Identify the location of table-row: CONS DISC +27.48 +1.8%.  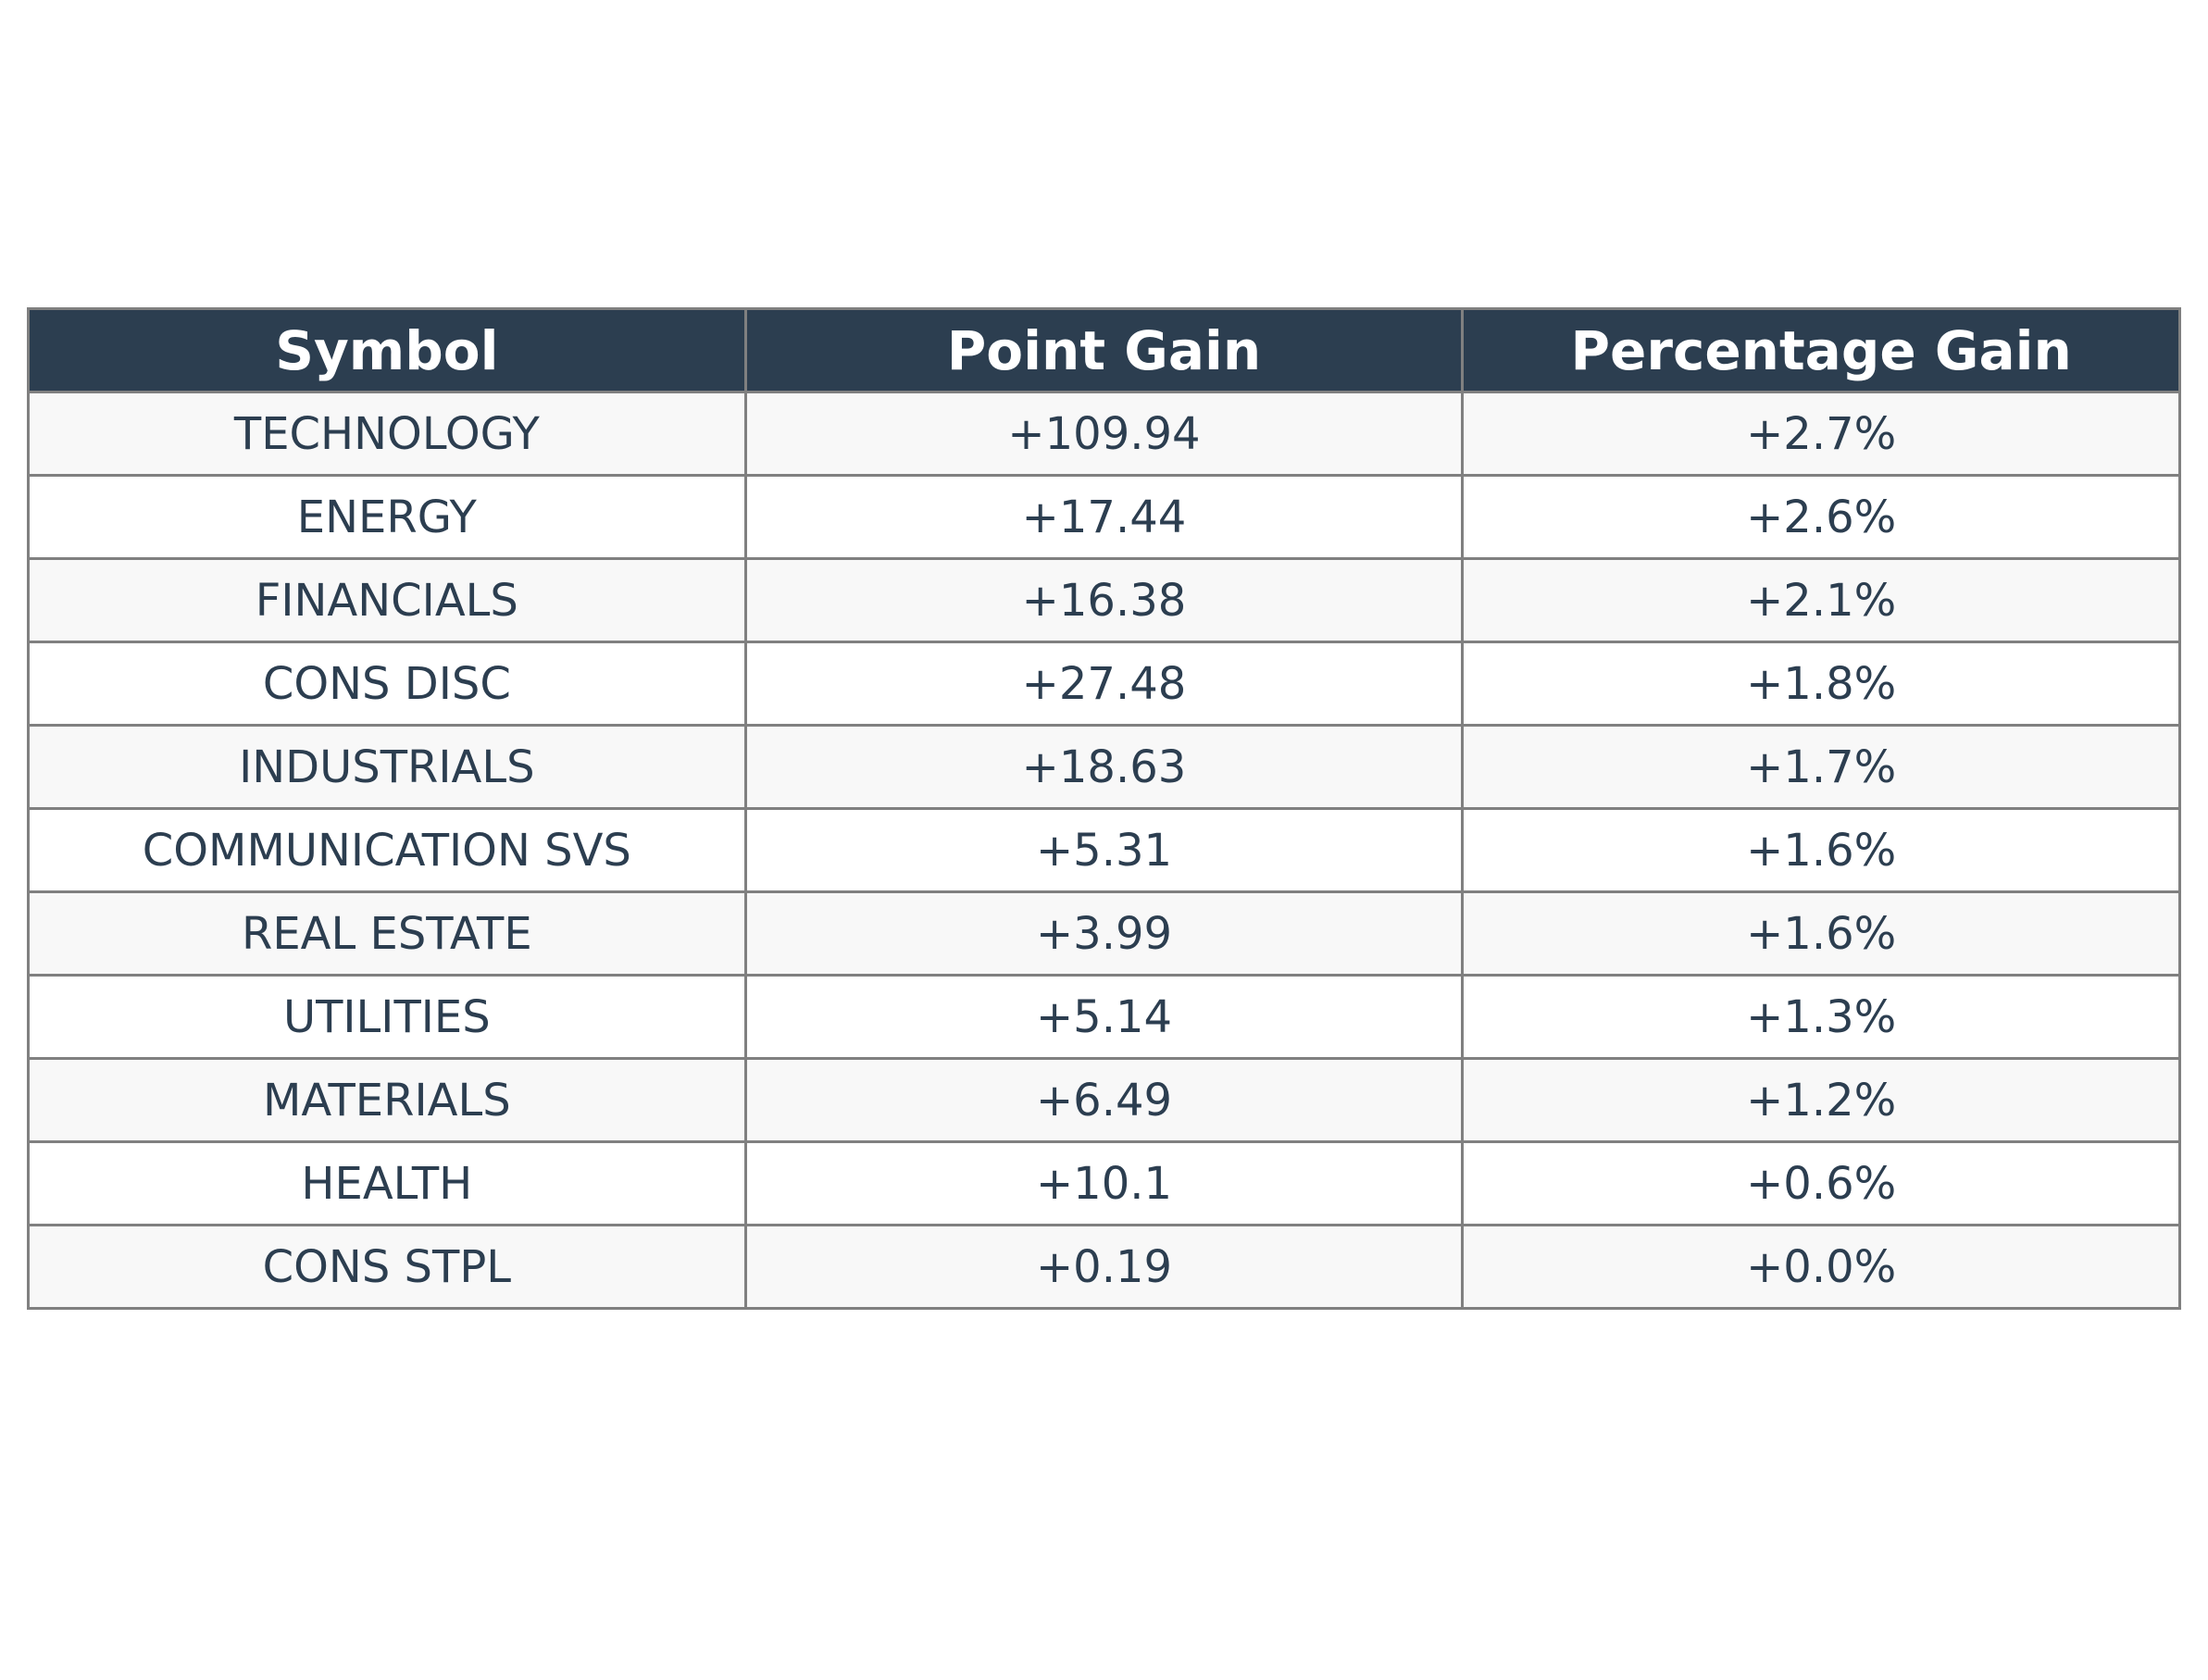
(1104, 684).